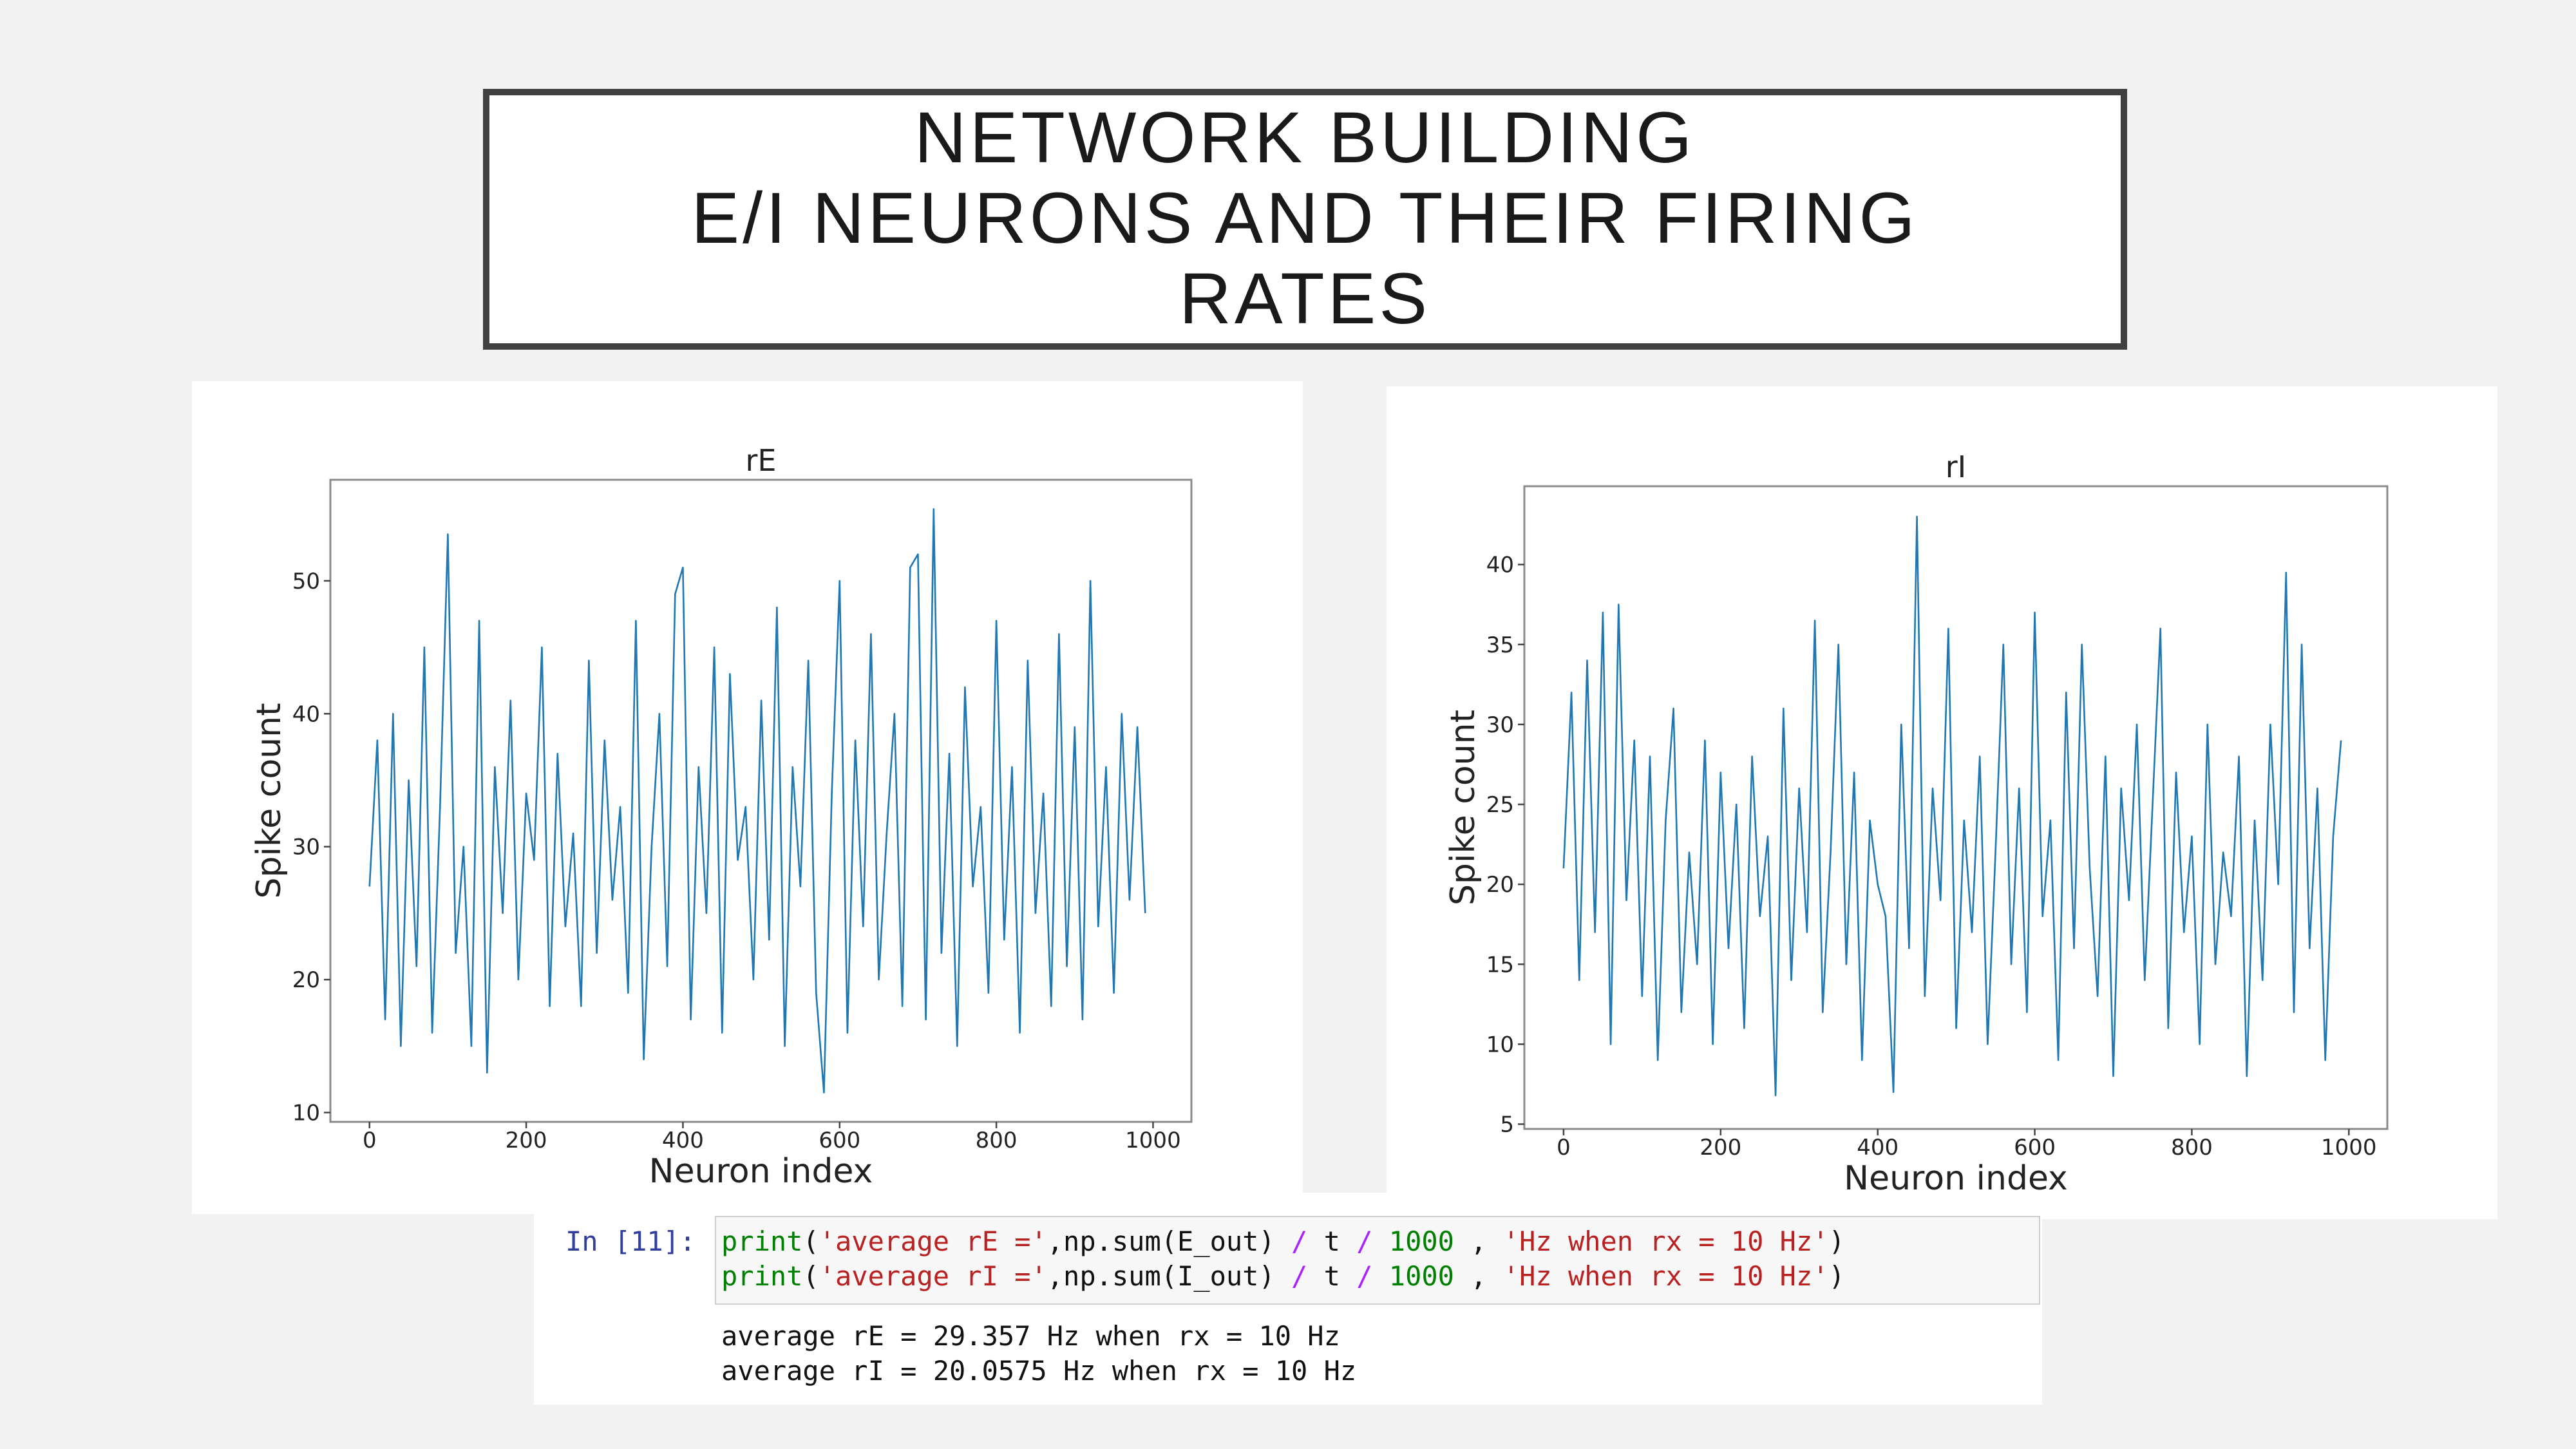 Image resolution: width=2576 pixels, height=1449 pixels. Describe the element at coordinates (1169, 1276) in the screenshot. I see `code-token: ,np.sum(I_out)` at that location.